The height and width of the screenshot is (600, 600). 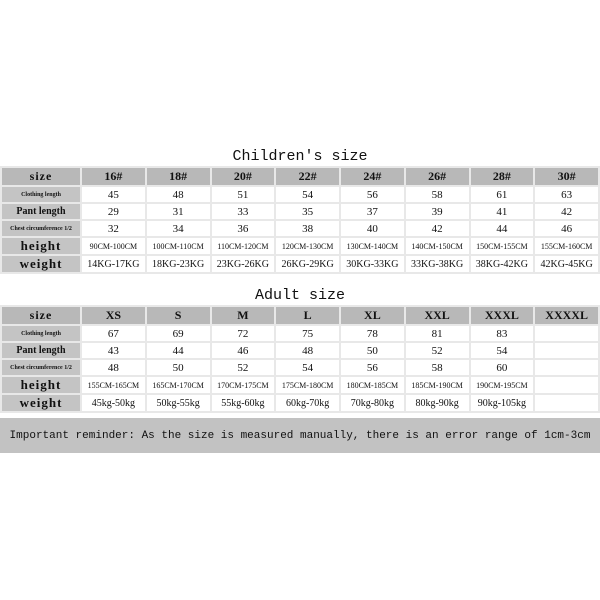 What do you see at coordinates (372, 385) in the screenshot?
I see `table-cell: 180CM-185CM` at bounding box center [372, 385].